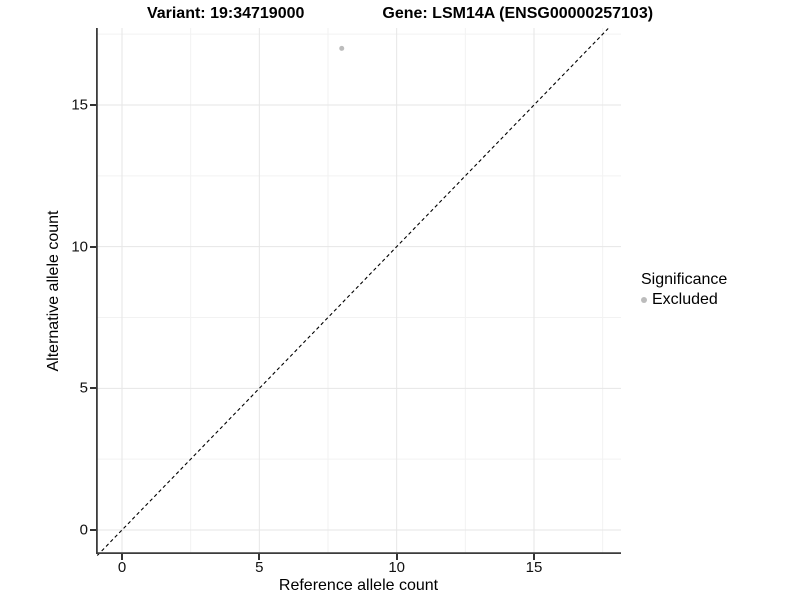 The width and height of the screenshot is (800, 600). Describe the element at coordinates (684, 290) in the screenshot. I see `legend: Significance Excluded` at that location.